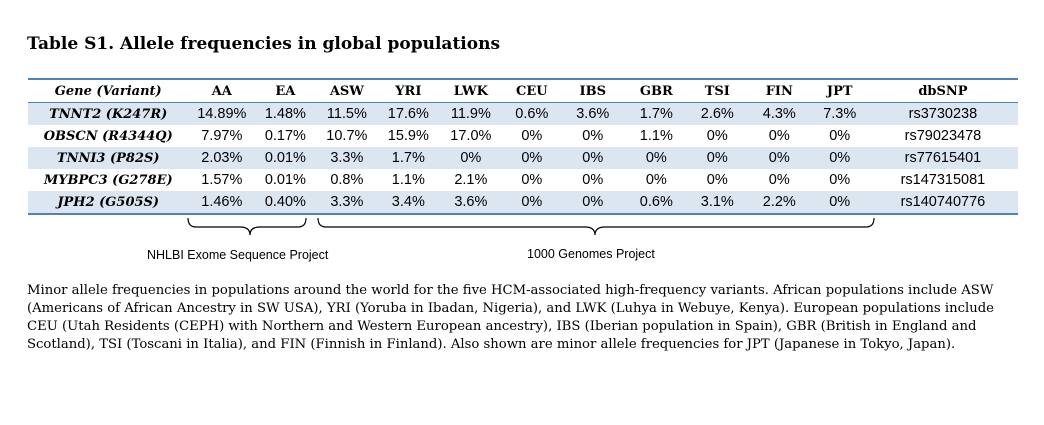 This screenshot has width=1044, height=425. What do you see at coordinates (471, 113) in the screenshot?
I see `lwk-cell: 11.9%` at bounding box center [471, 113].